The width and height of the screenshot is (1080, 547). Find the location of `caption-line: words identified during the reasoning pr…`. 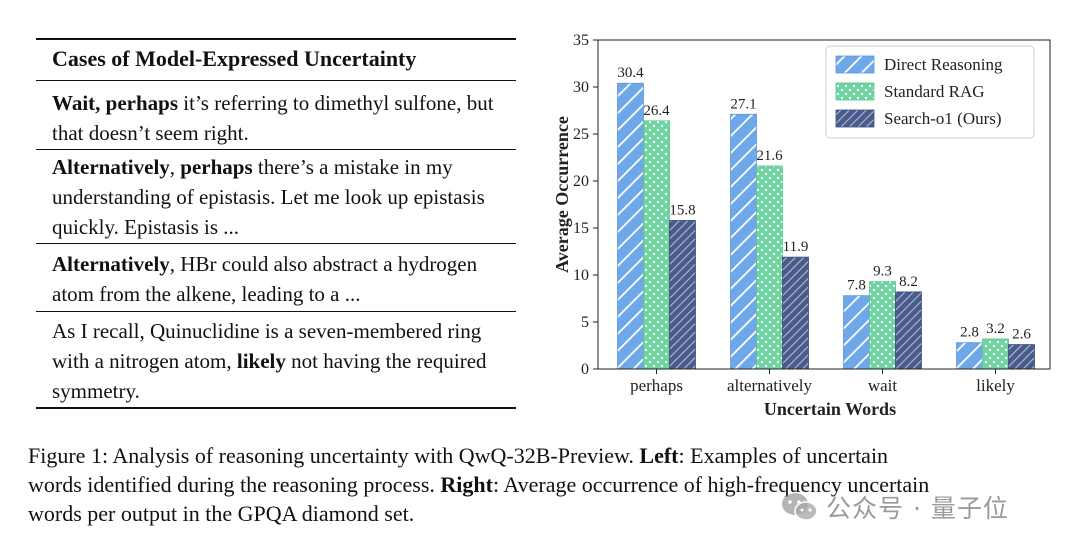

caption-line: words identified during the reasoning pr… is located at coordinates (543, 484).